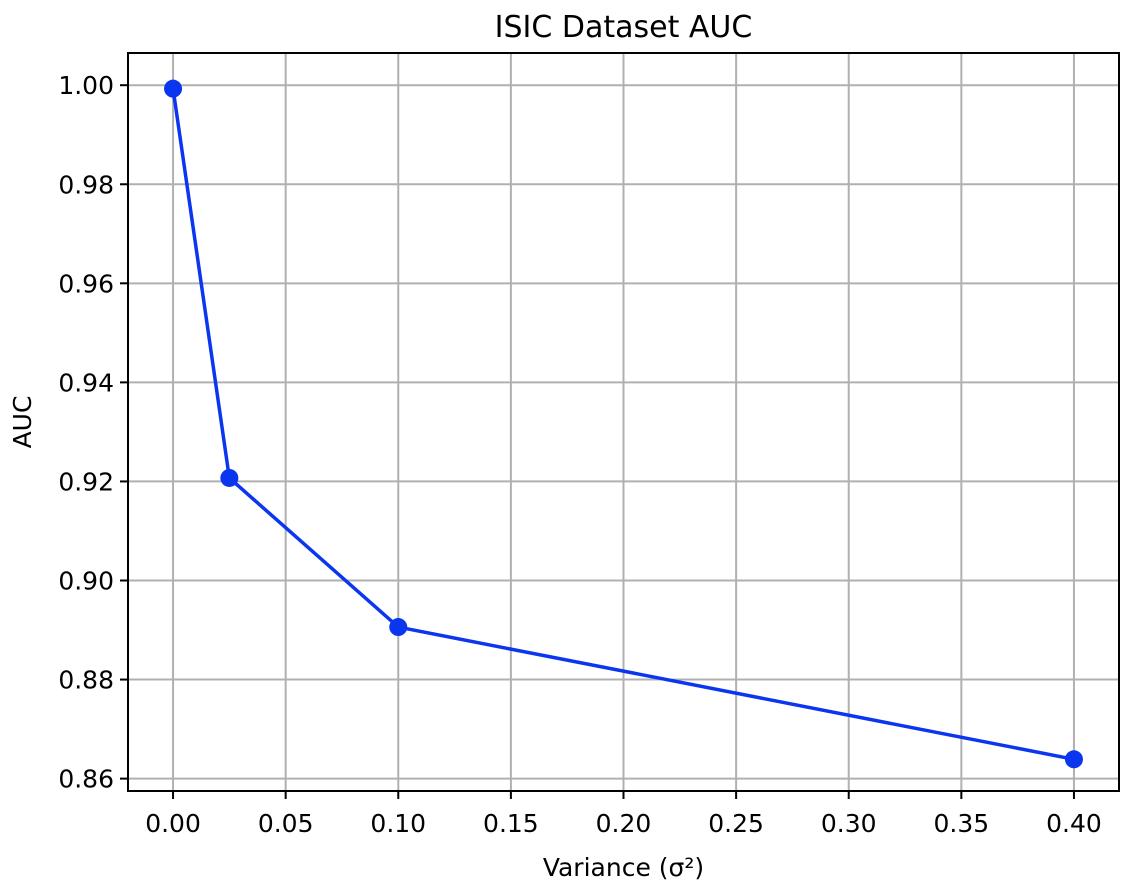 This screenshot has height=888, width=1130. Describe the element at coordinates (86, 680) in the screenshot. I see `y-tick-label: 0.88` at that location.